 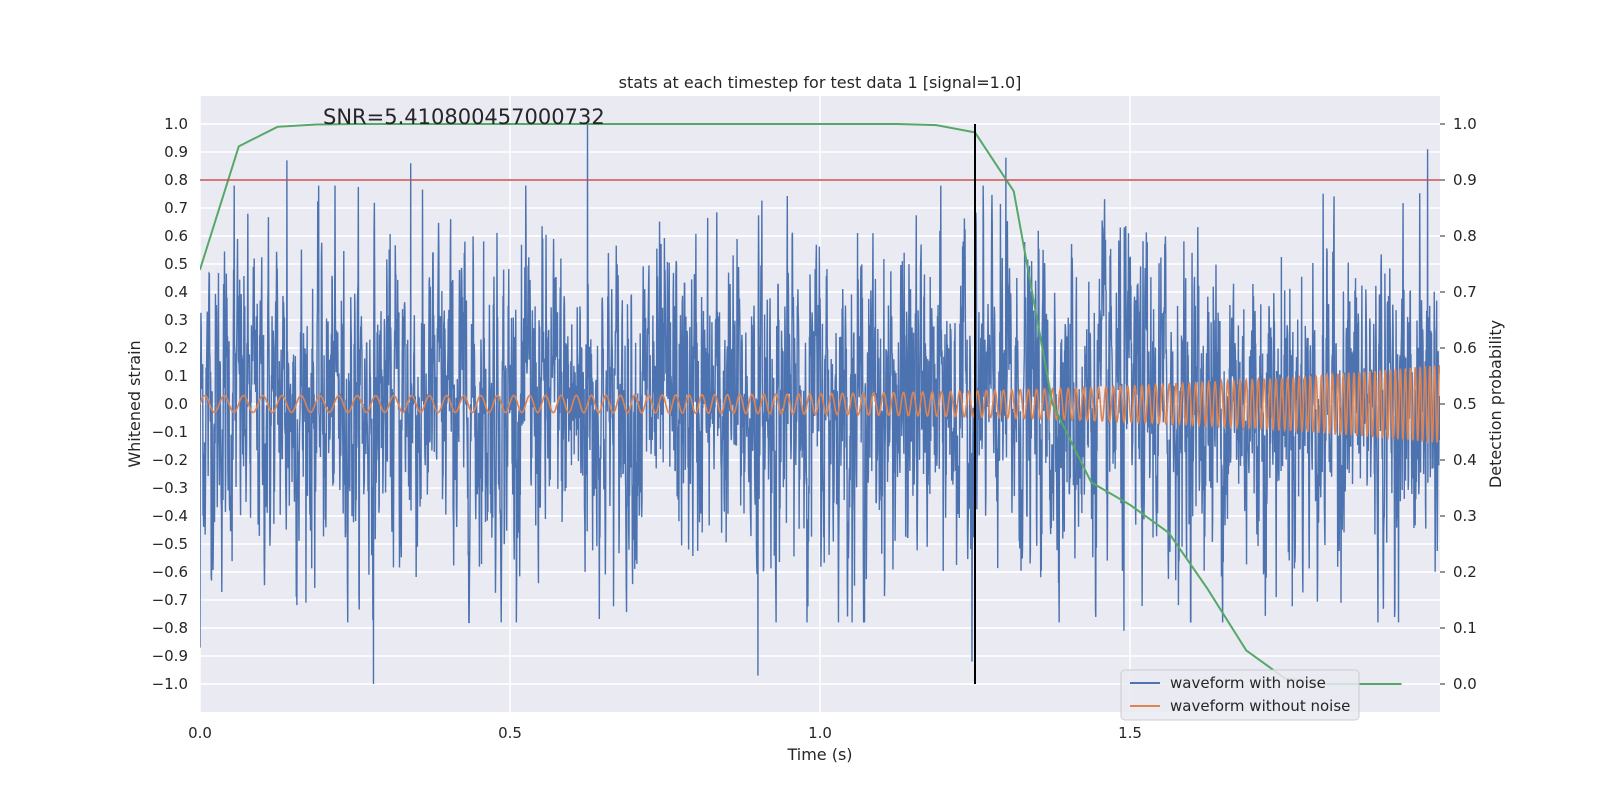 I want to click on y-tick-label-right: 0.6, so click(x=1465, y=348).